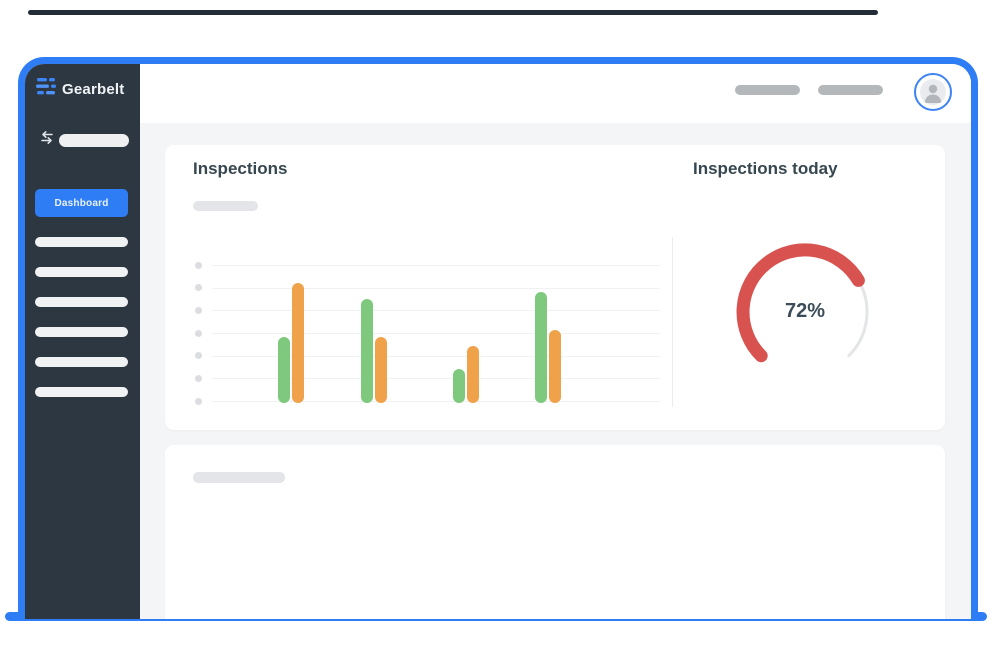 This screenshot has height=672, width=1000. Describe the element at coordinates (81, 203) in the screenshot. I see `sidebar-item-dashboard: Dashboard` at that location.